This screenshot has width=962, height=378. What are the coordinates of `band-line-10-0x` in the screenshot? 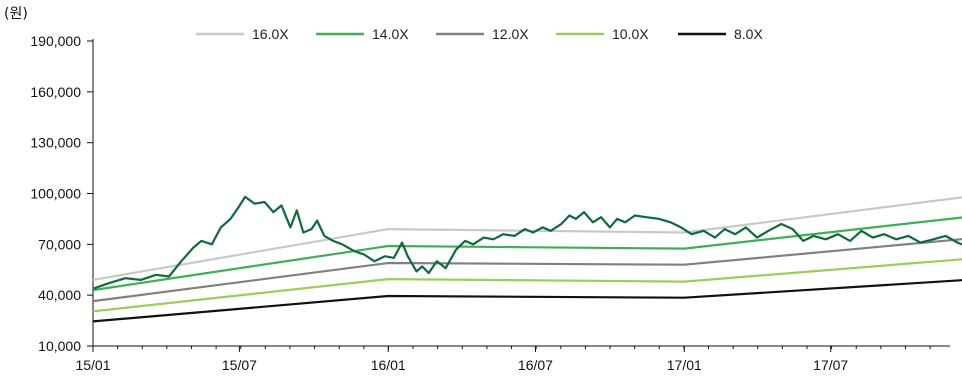 It's located at (527, 285).